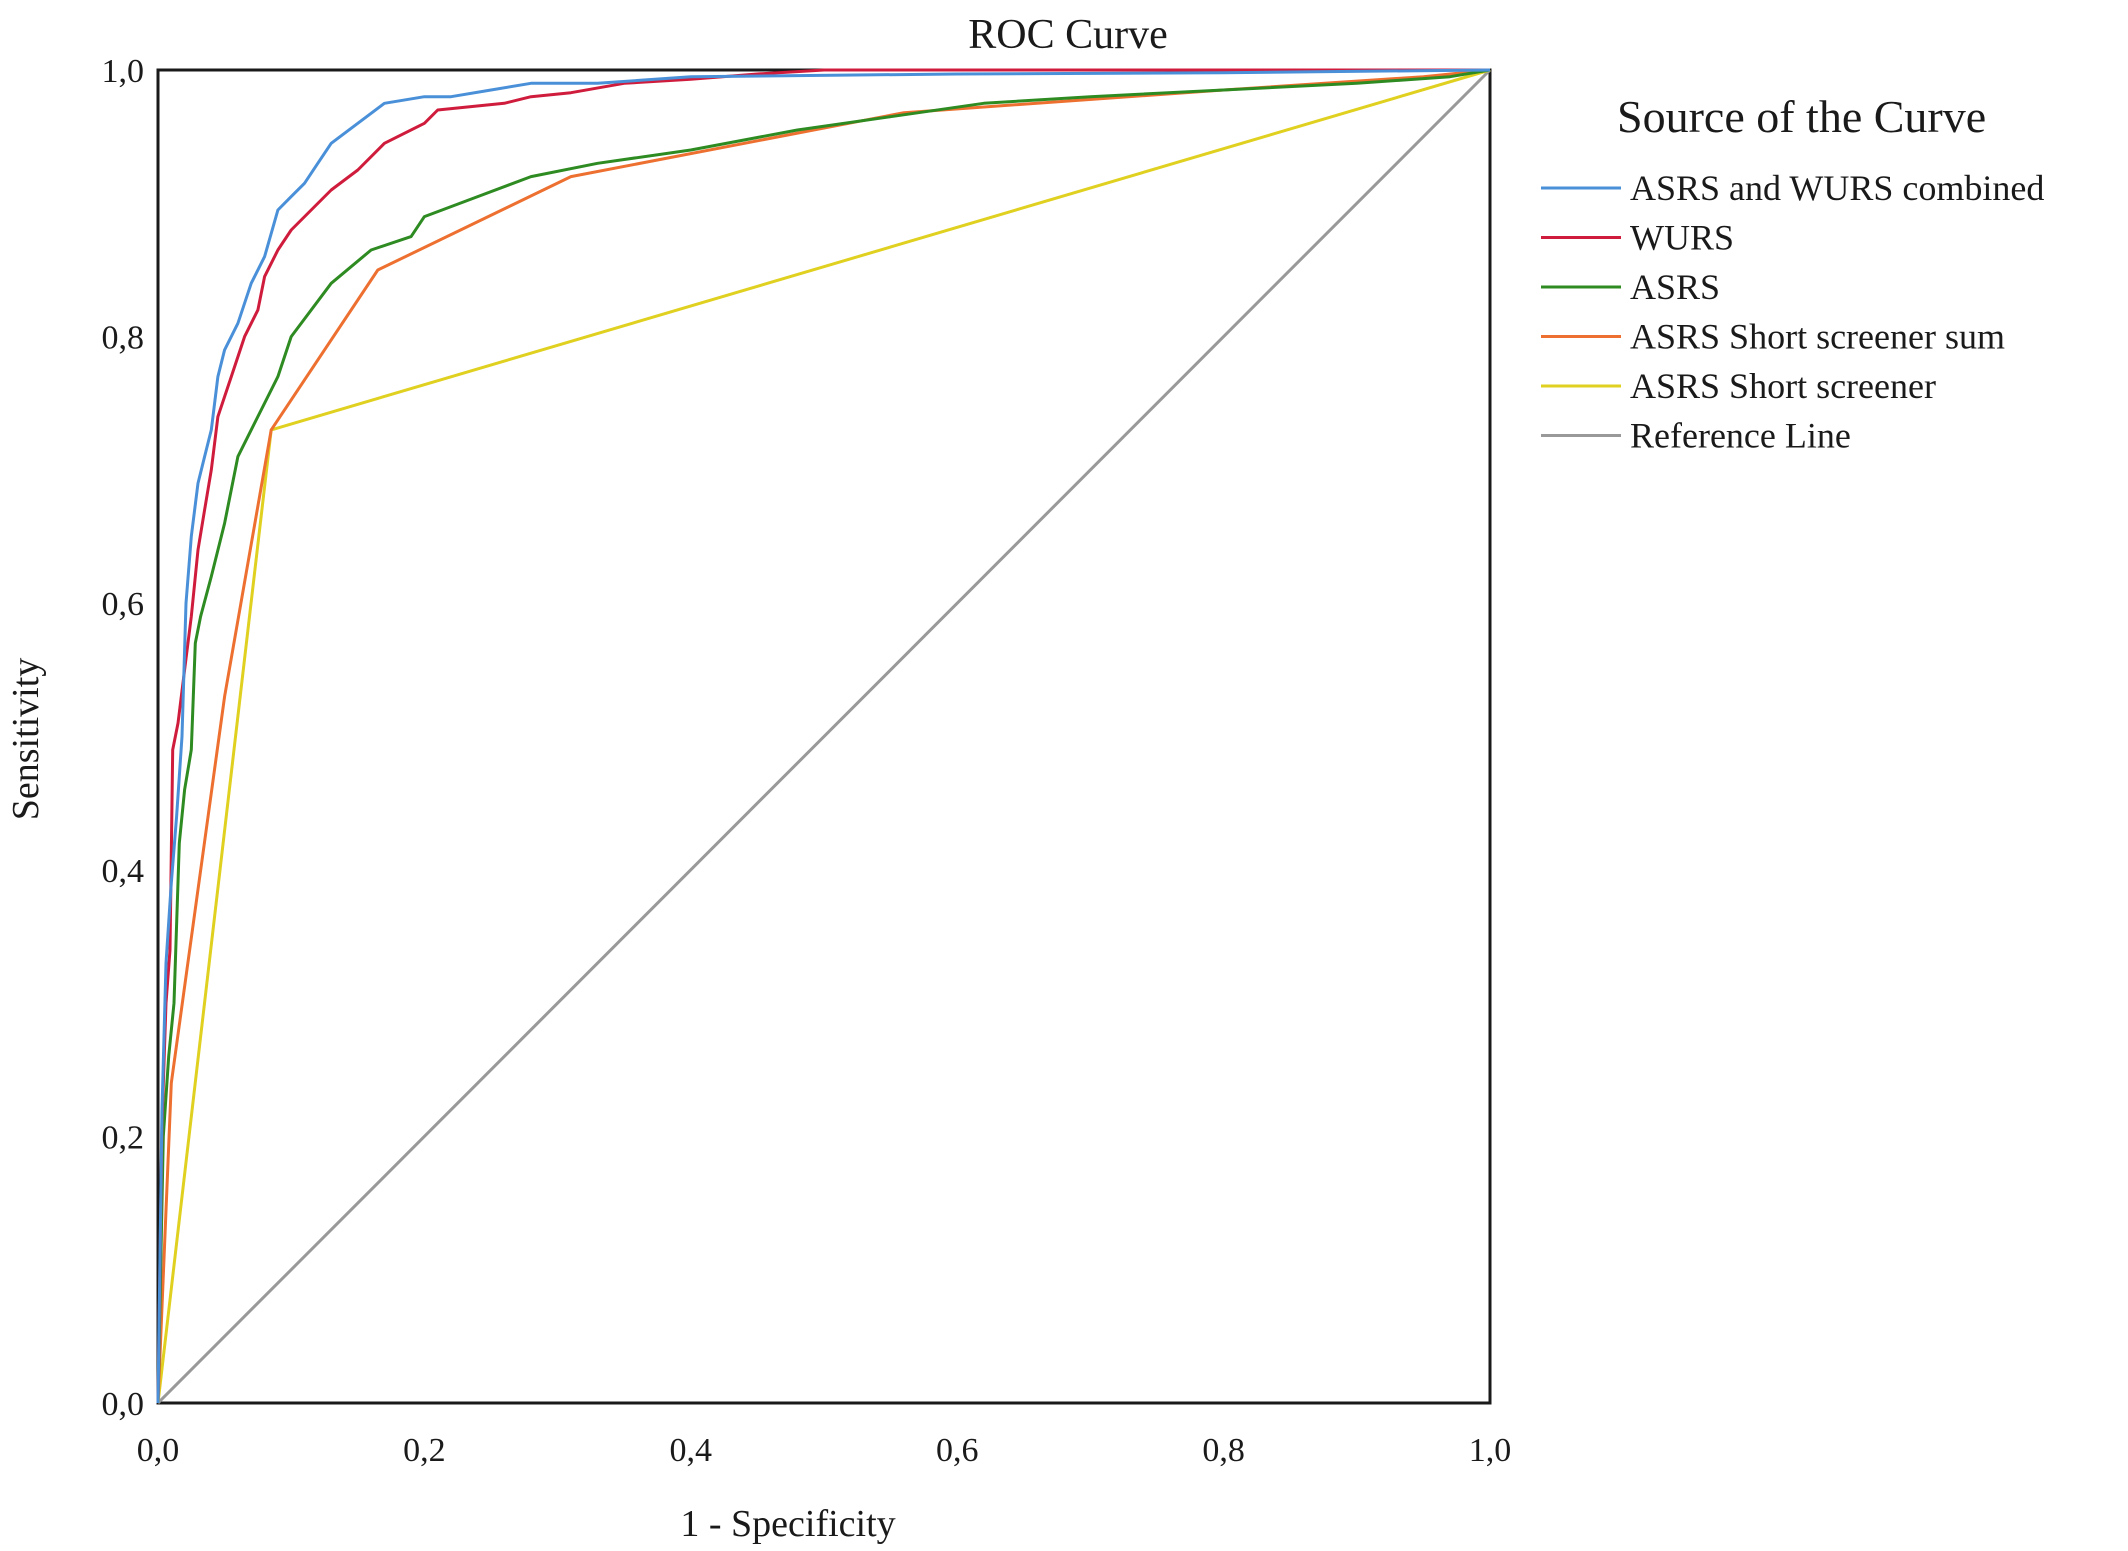  I want to click on legend-label-2: ASRS, so click(1675, 287).